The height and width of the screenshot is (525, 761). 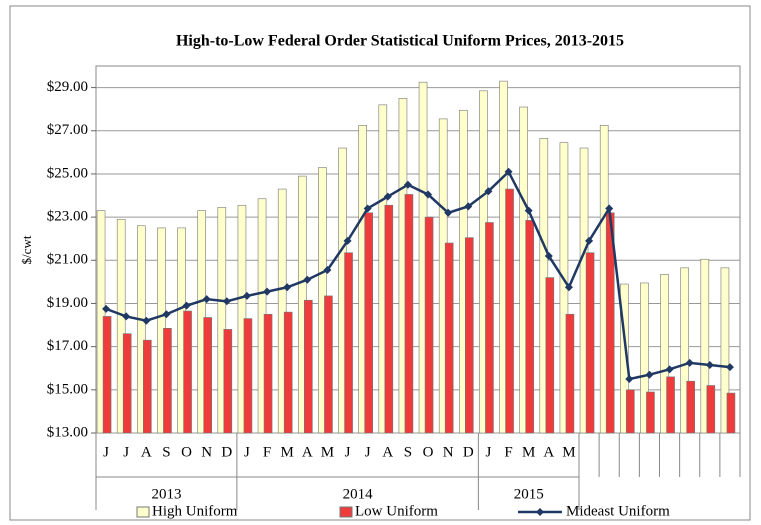 I want to click on legend-swatch, so click(x=143, y=512).